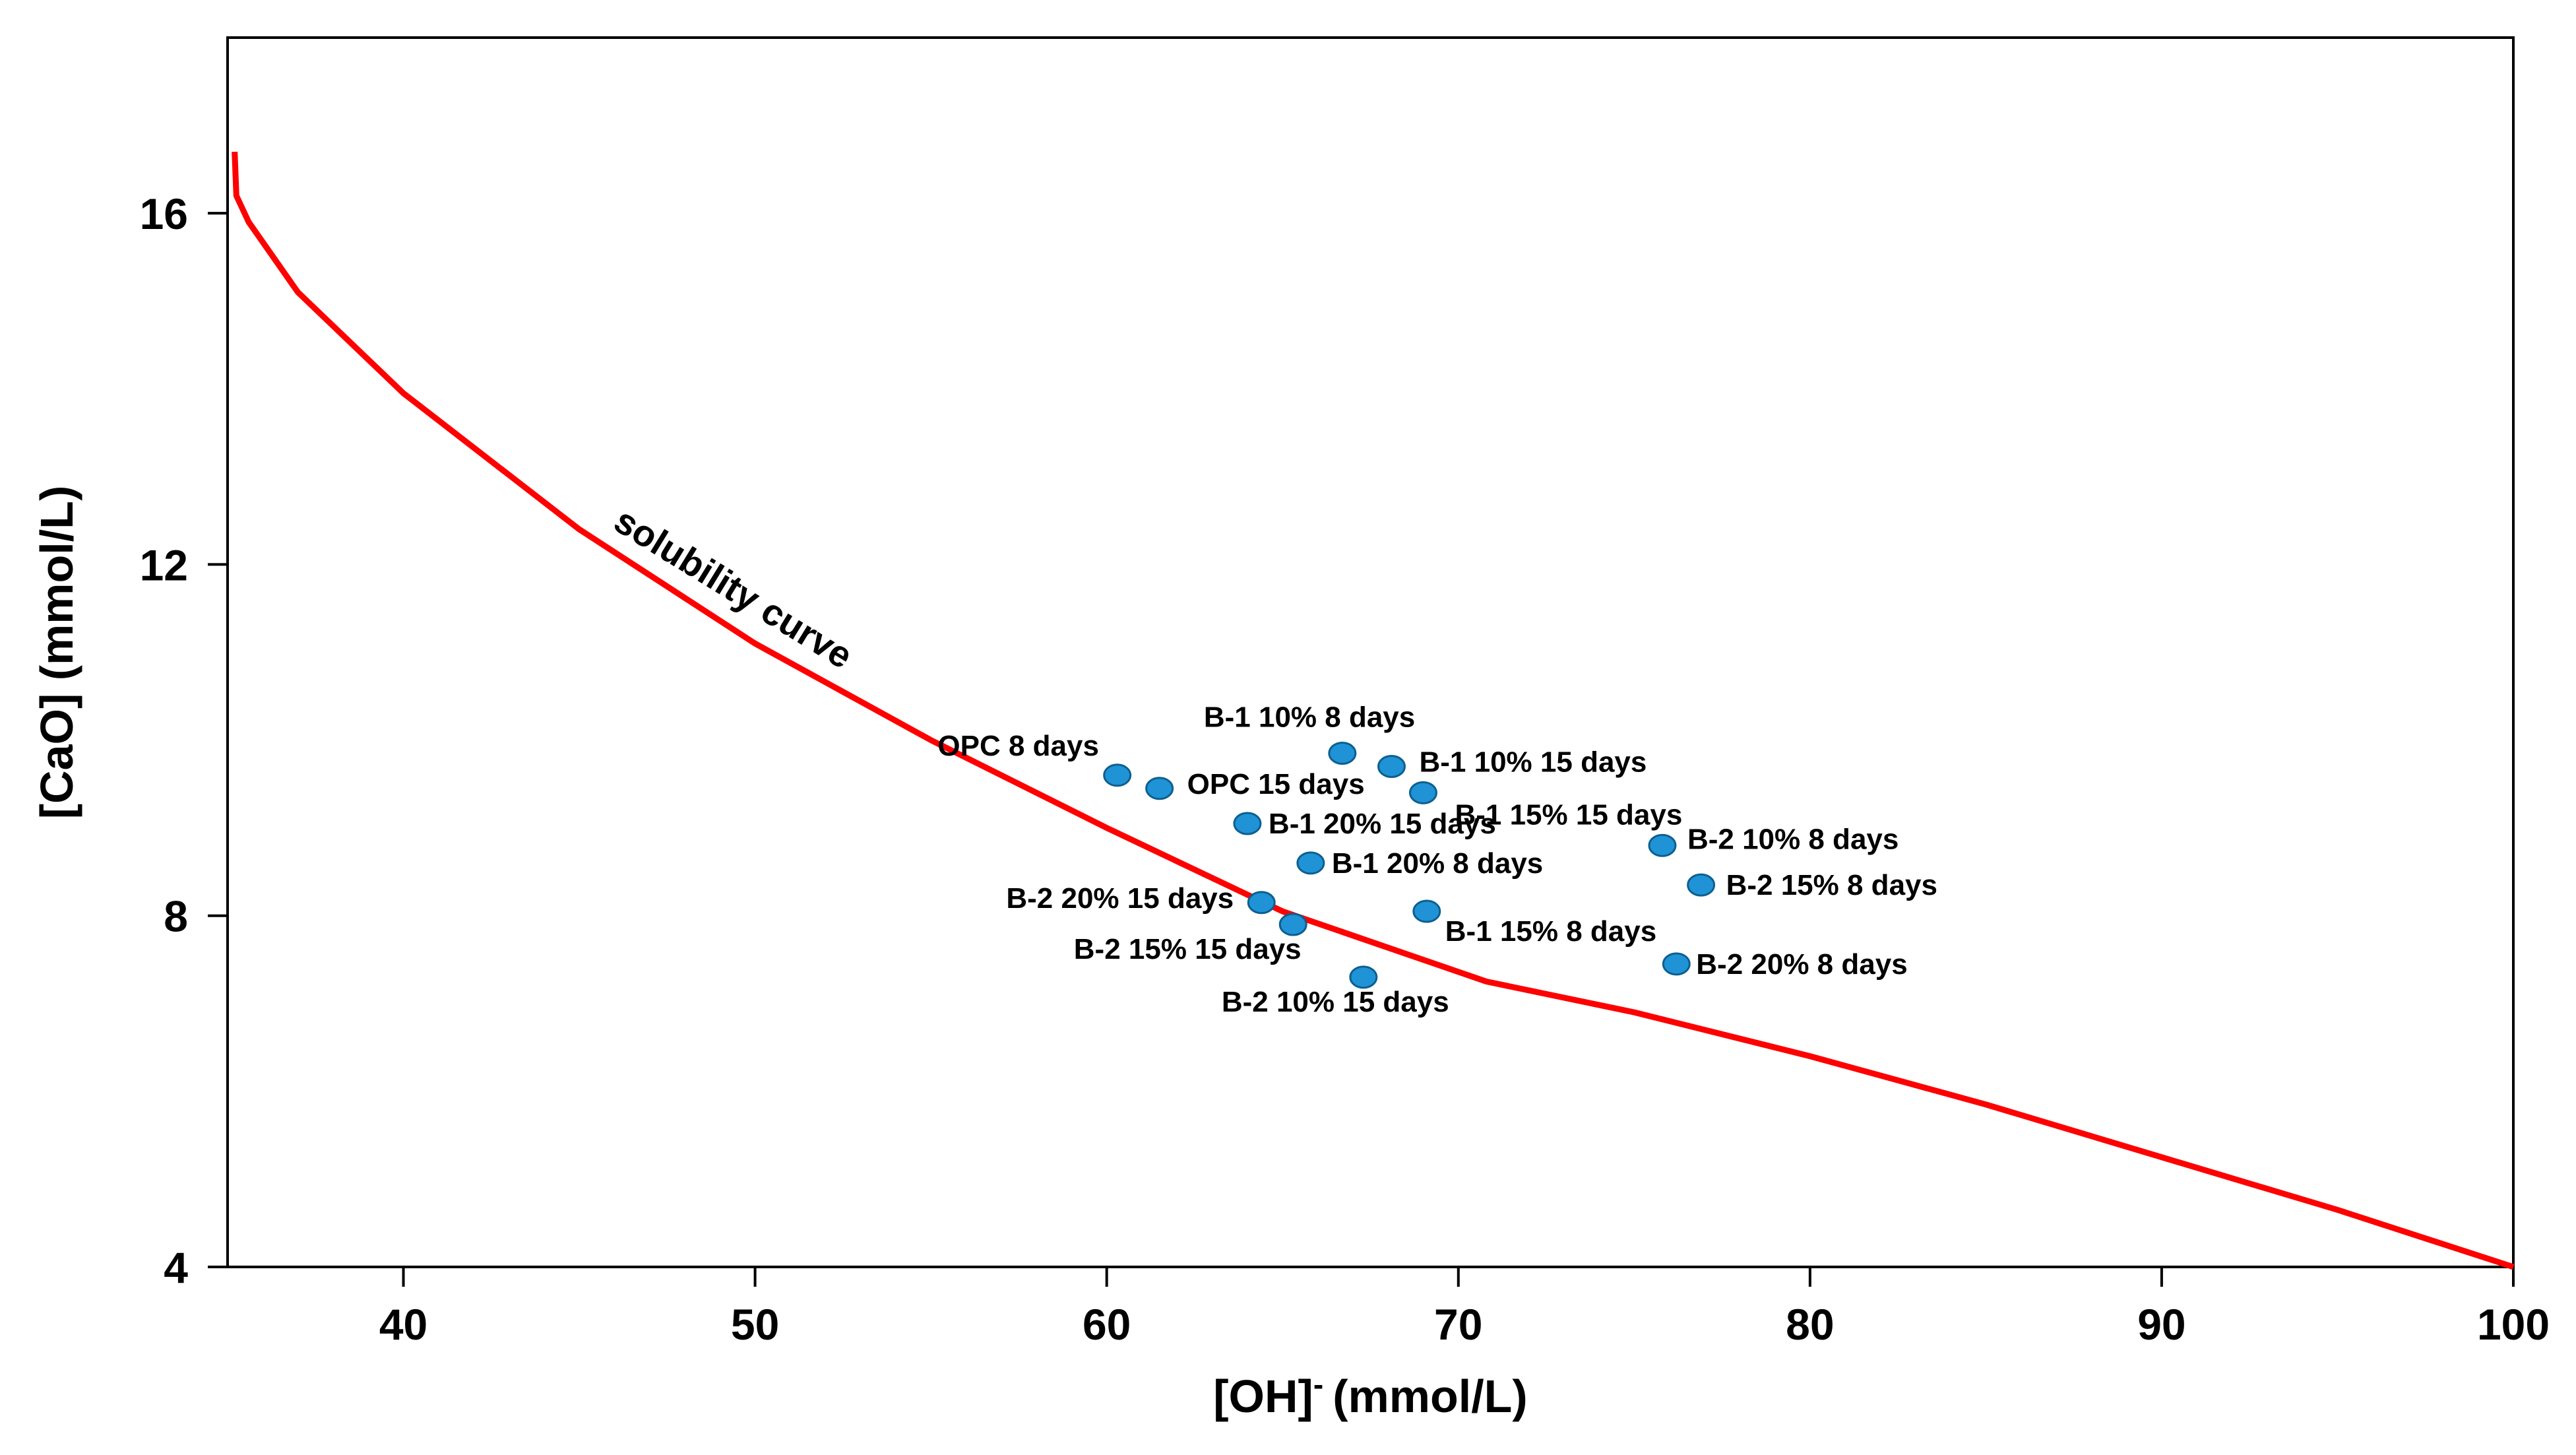 The height and width of the screenshot is (1455, 2576). I want to click on data-point-label: B-2 10% 8 days, so click(1793, 839).